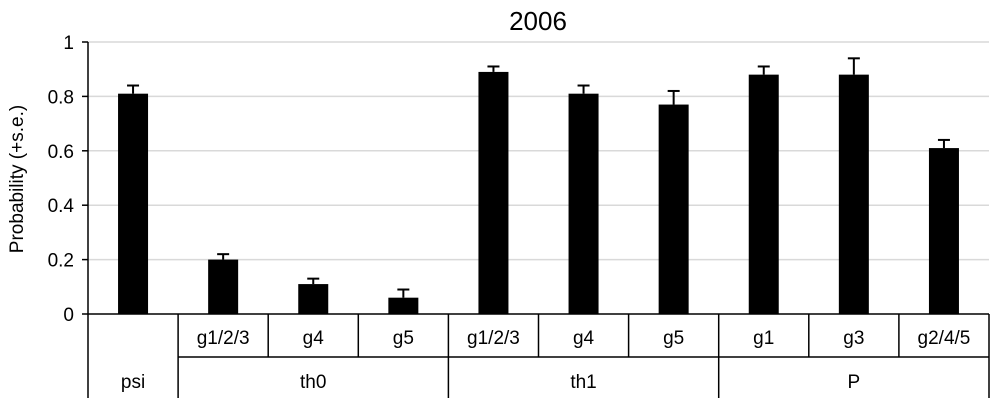  I want to click on y-tick-label: 0.2, so click(61, 261).